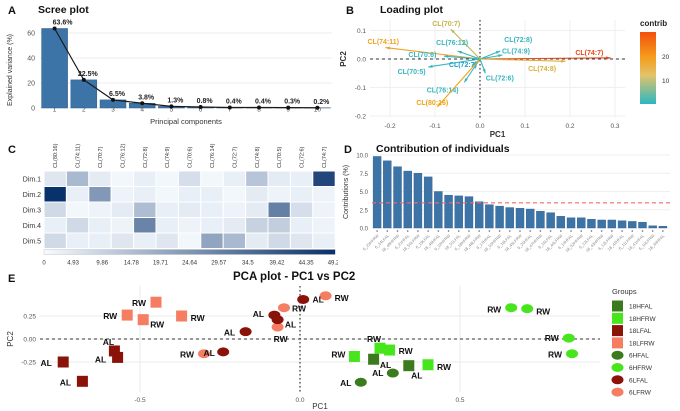 The width and height of the screenshot is (680, 411). I want to click on svg-text: CL(72:6), so click(303, 157).